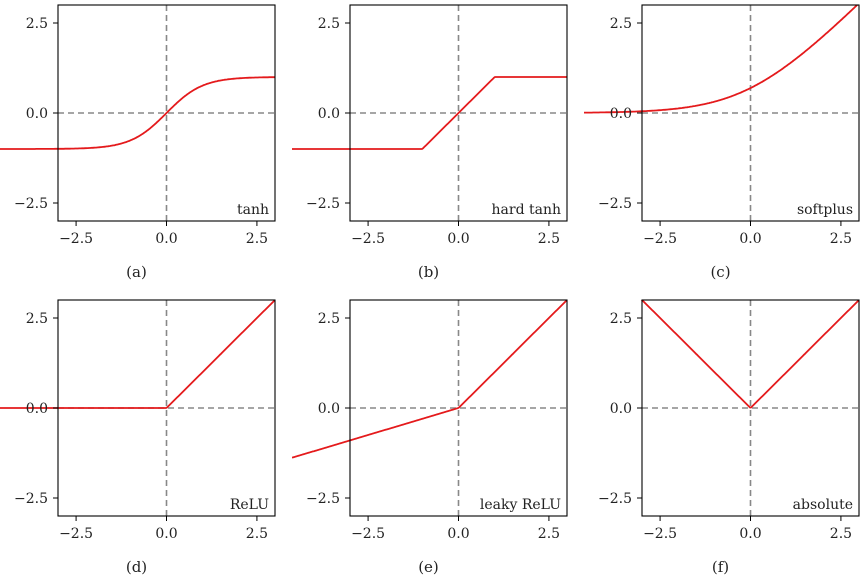 The image size is (865, 581). What do you see at coordinates (520, 505) in the screenshot?
I see `function-label: leaky ReLU` at bounding box center [520, 505].